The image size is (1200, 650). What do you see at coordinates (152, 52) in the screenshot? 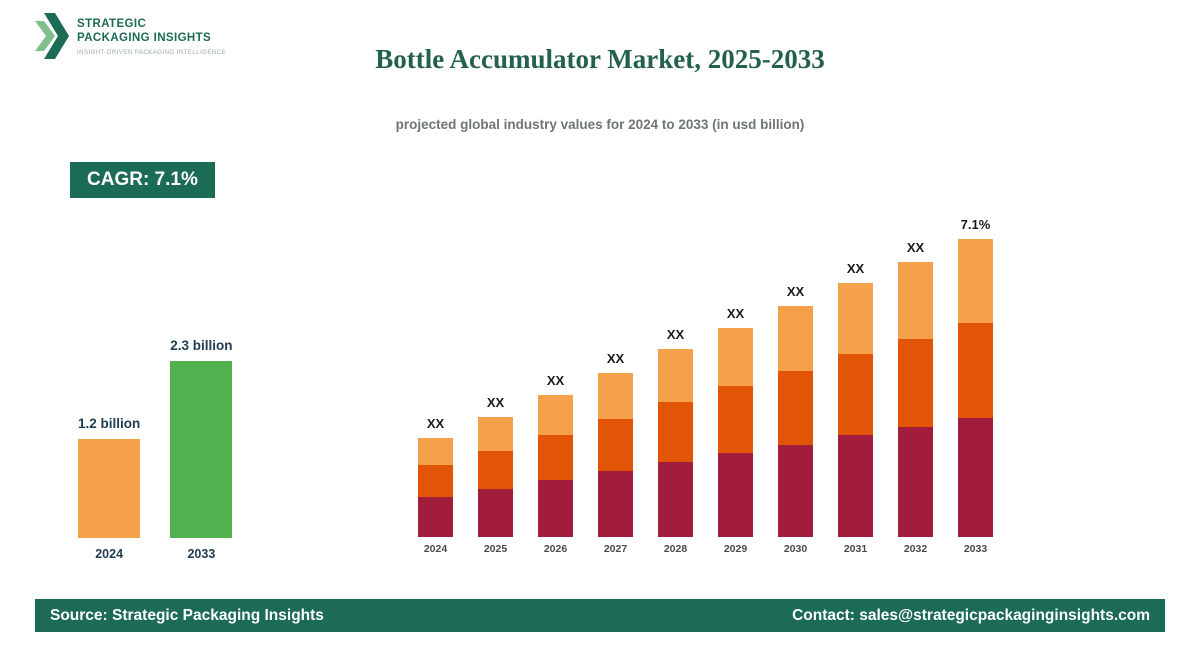
I see `brand-tagline: INSIGHT-DRIVEN PACKAGING INTELLIGENCE` at bounding box center [152, 52].